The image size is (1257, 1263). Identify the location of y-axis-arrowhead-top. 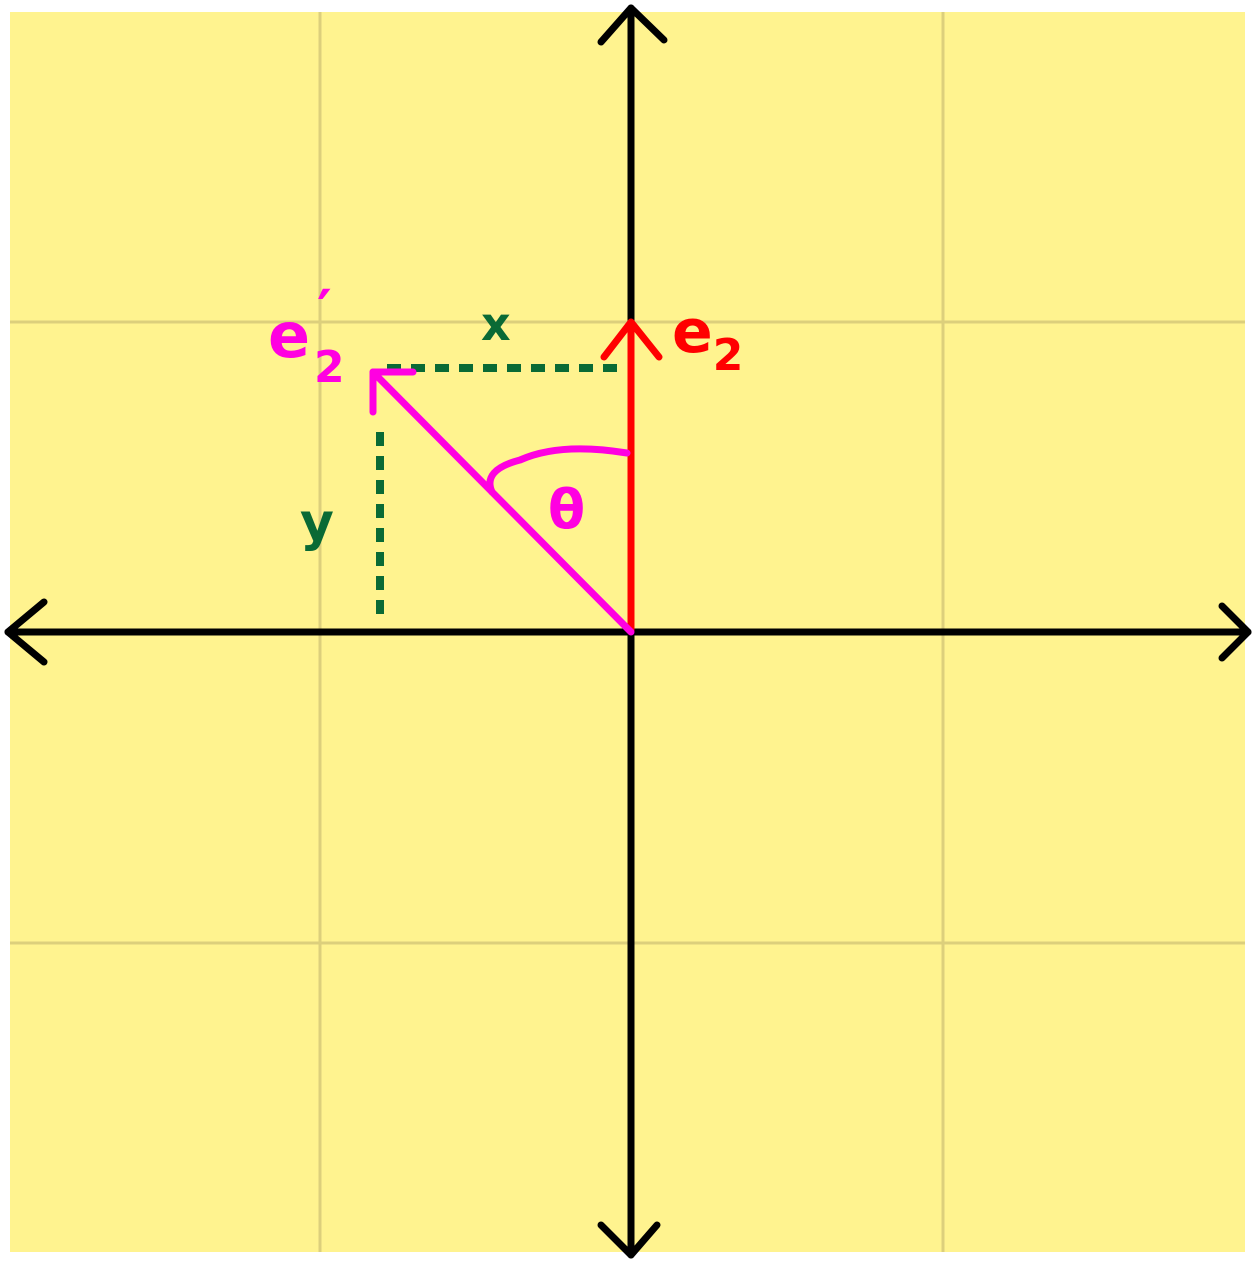
(632, 25).